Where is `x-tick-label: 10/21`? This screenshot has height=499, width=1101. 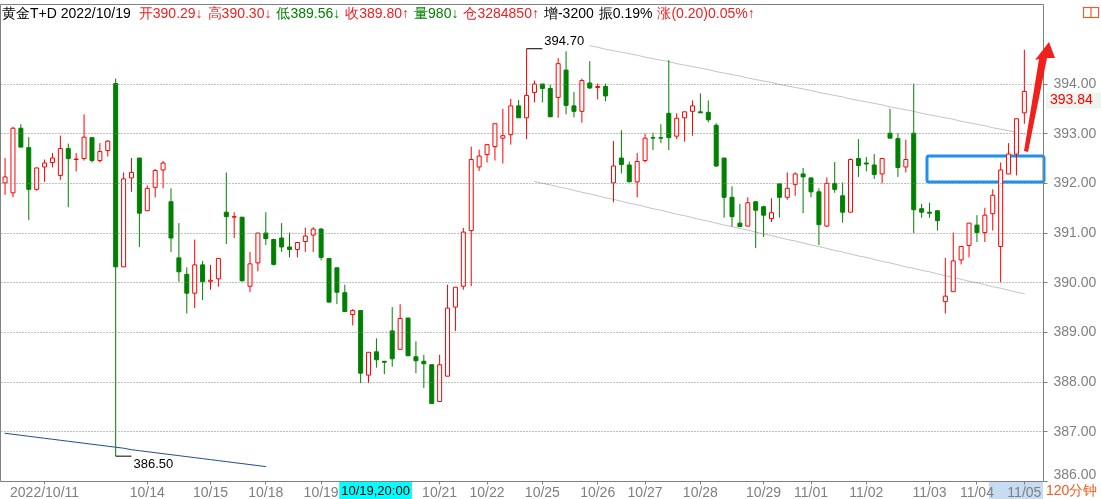 x-tick-label: 10/21 is located at coordinates (440, 491).